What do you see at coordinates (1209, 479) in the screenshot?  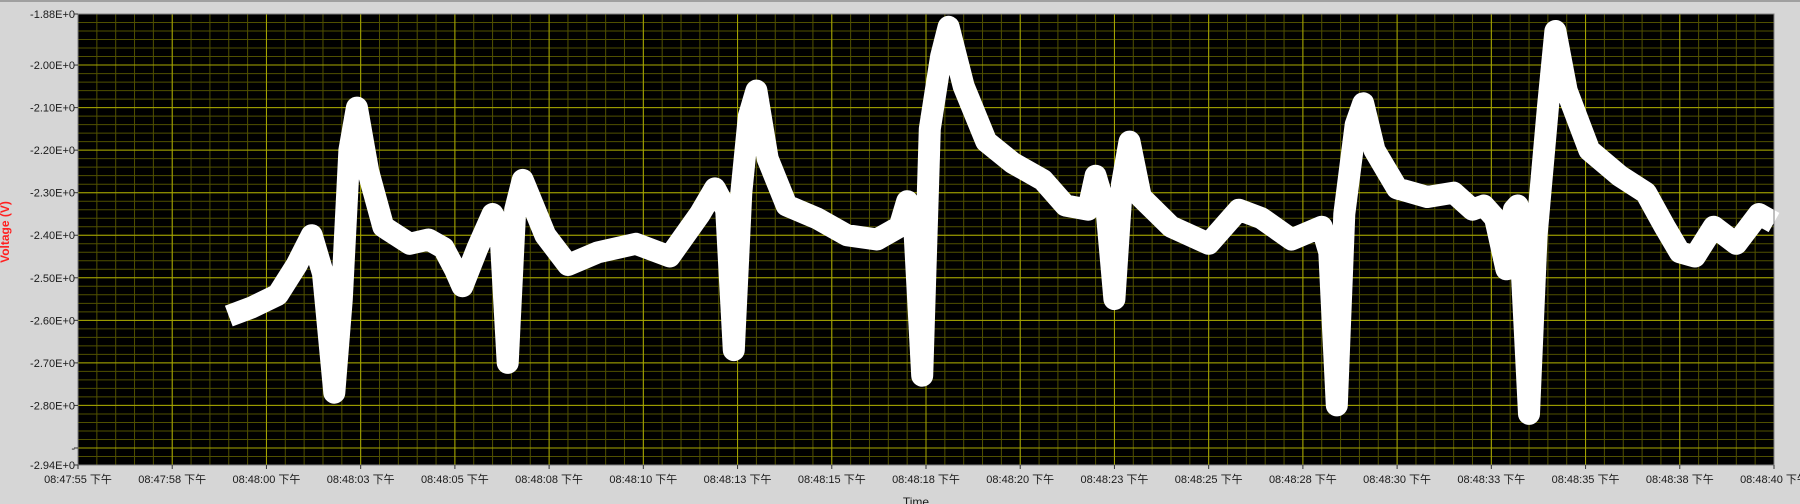 I see `x-tick-label: 08:48:25 下午` at bounding box center [1209, 479].